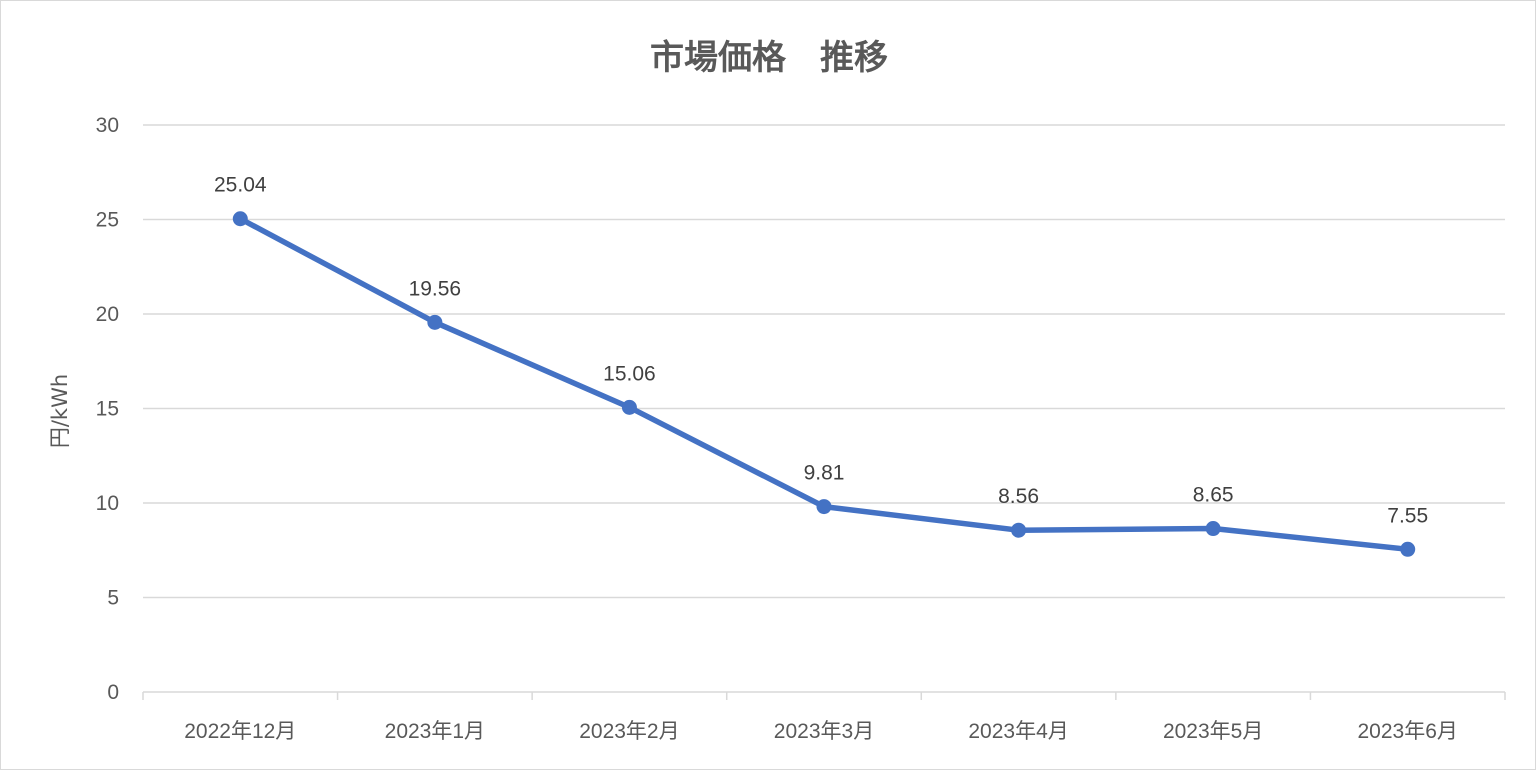 The image size is (1536, 770). I want to click on data-label: 8.56, so click(1018, 496).